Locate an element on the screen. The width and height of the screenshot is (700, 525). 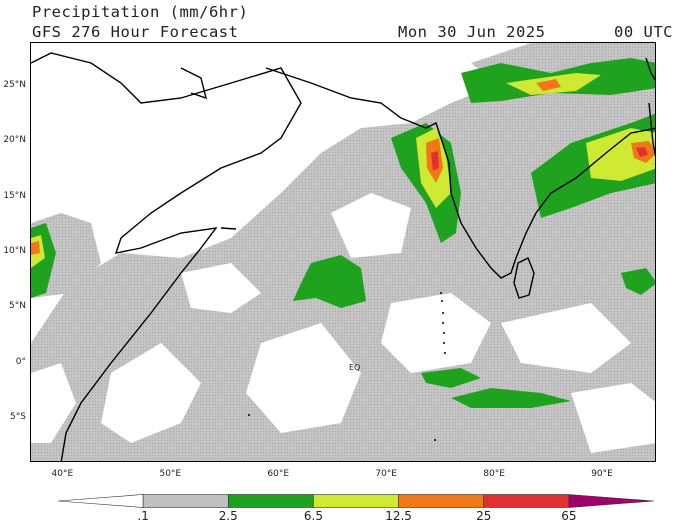
latitude-label: 5°N is located at coordinates (17, 306).